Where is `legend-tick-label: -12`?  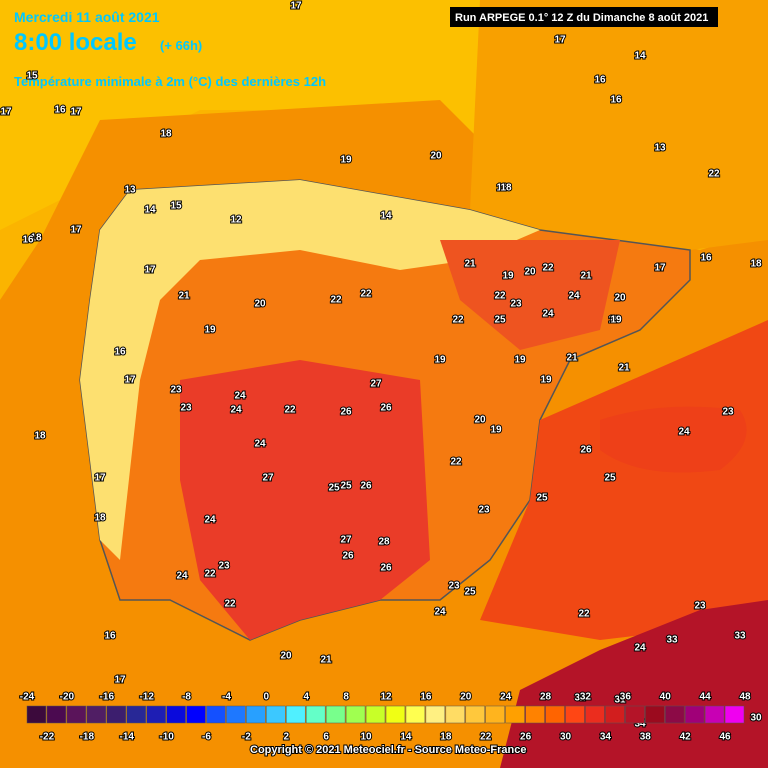
legend-tick-label: -12 is located at coordinates (146, 697).